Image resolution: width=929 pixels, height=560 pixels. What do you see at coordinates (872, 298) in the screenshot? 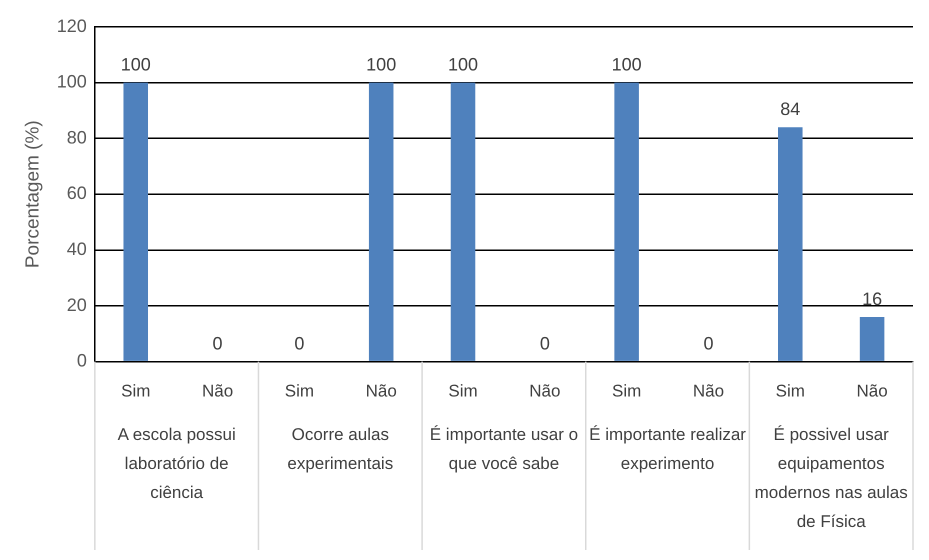
I see `data-label: 16` at bounding box center [872, 298].